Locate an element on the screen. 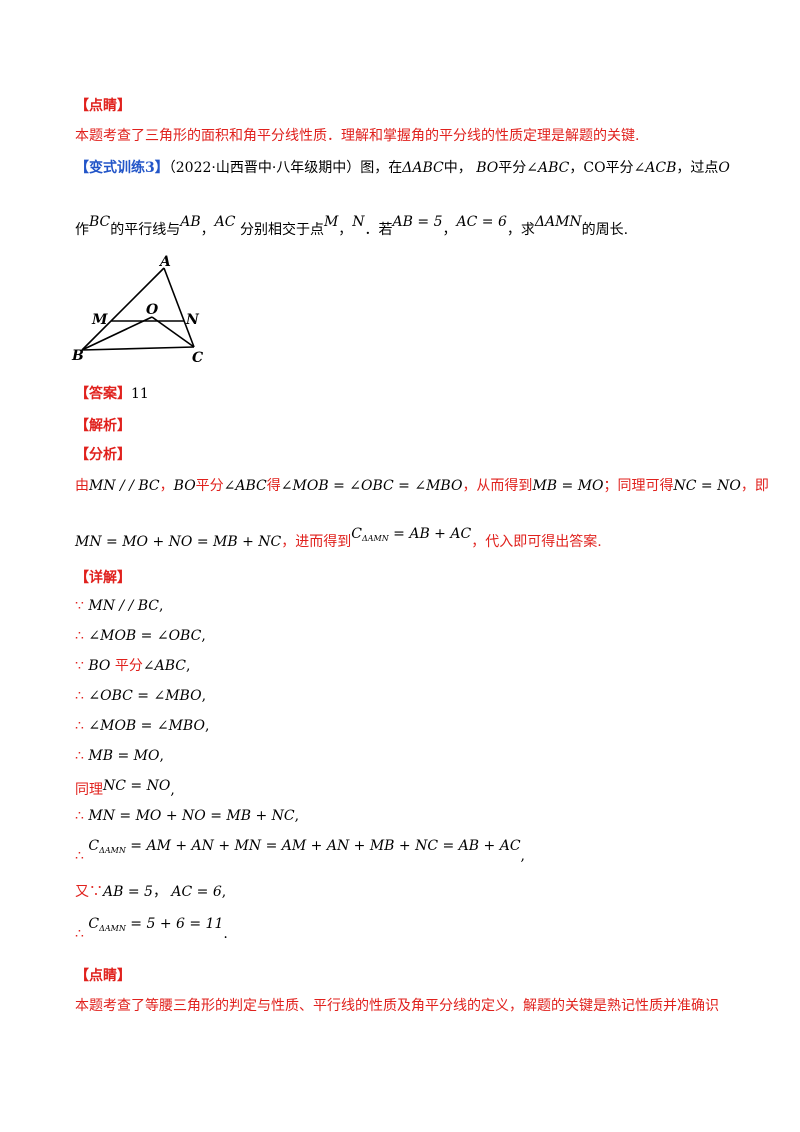 This screenshot has height=1132, width=800. segment-bo-line is located at coordinates (117, 333).